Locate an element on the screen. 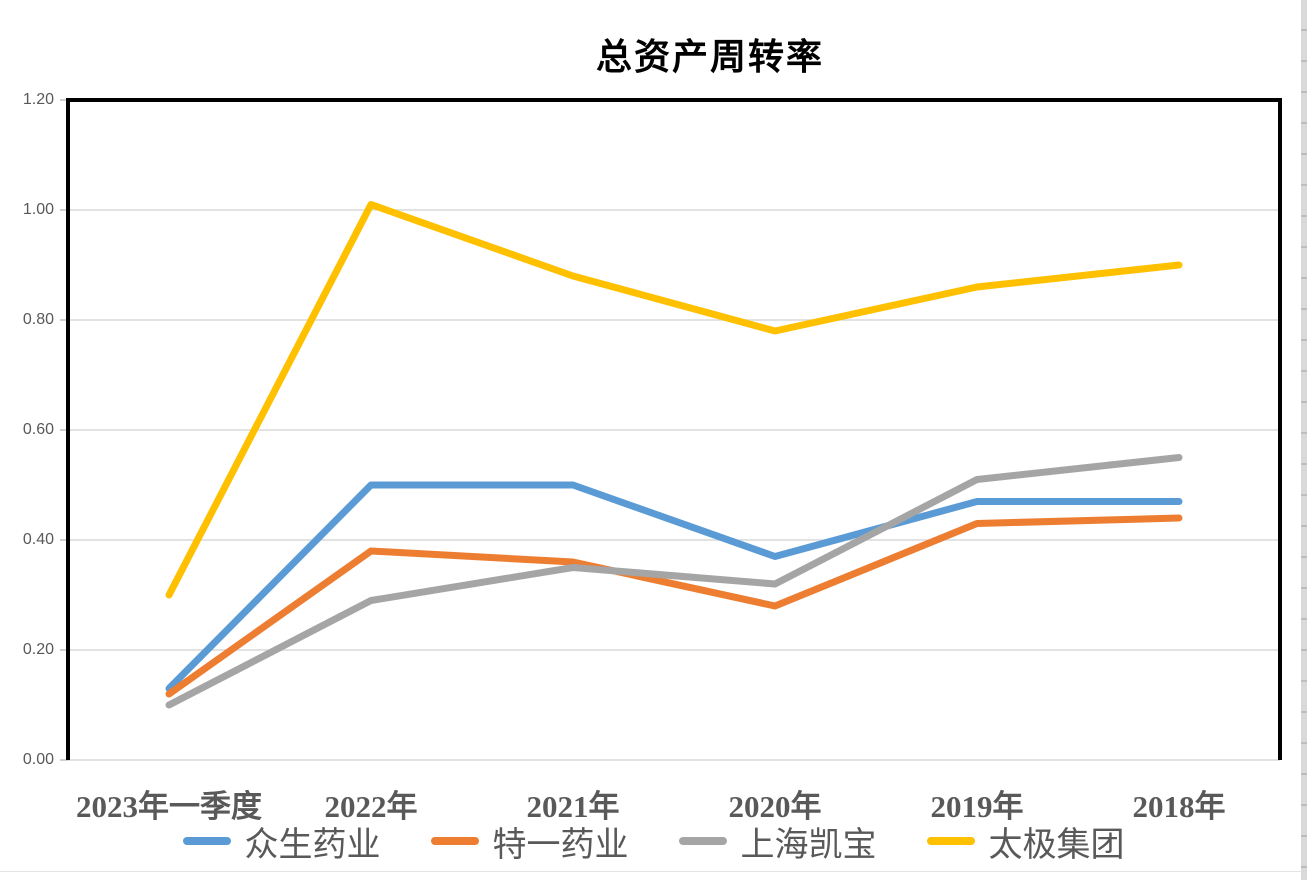  x-category-label: 2021年 is located at coordinates (573, 806).